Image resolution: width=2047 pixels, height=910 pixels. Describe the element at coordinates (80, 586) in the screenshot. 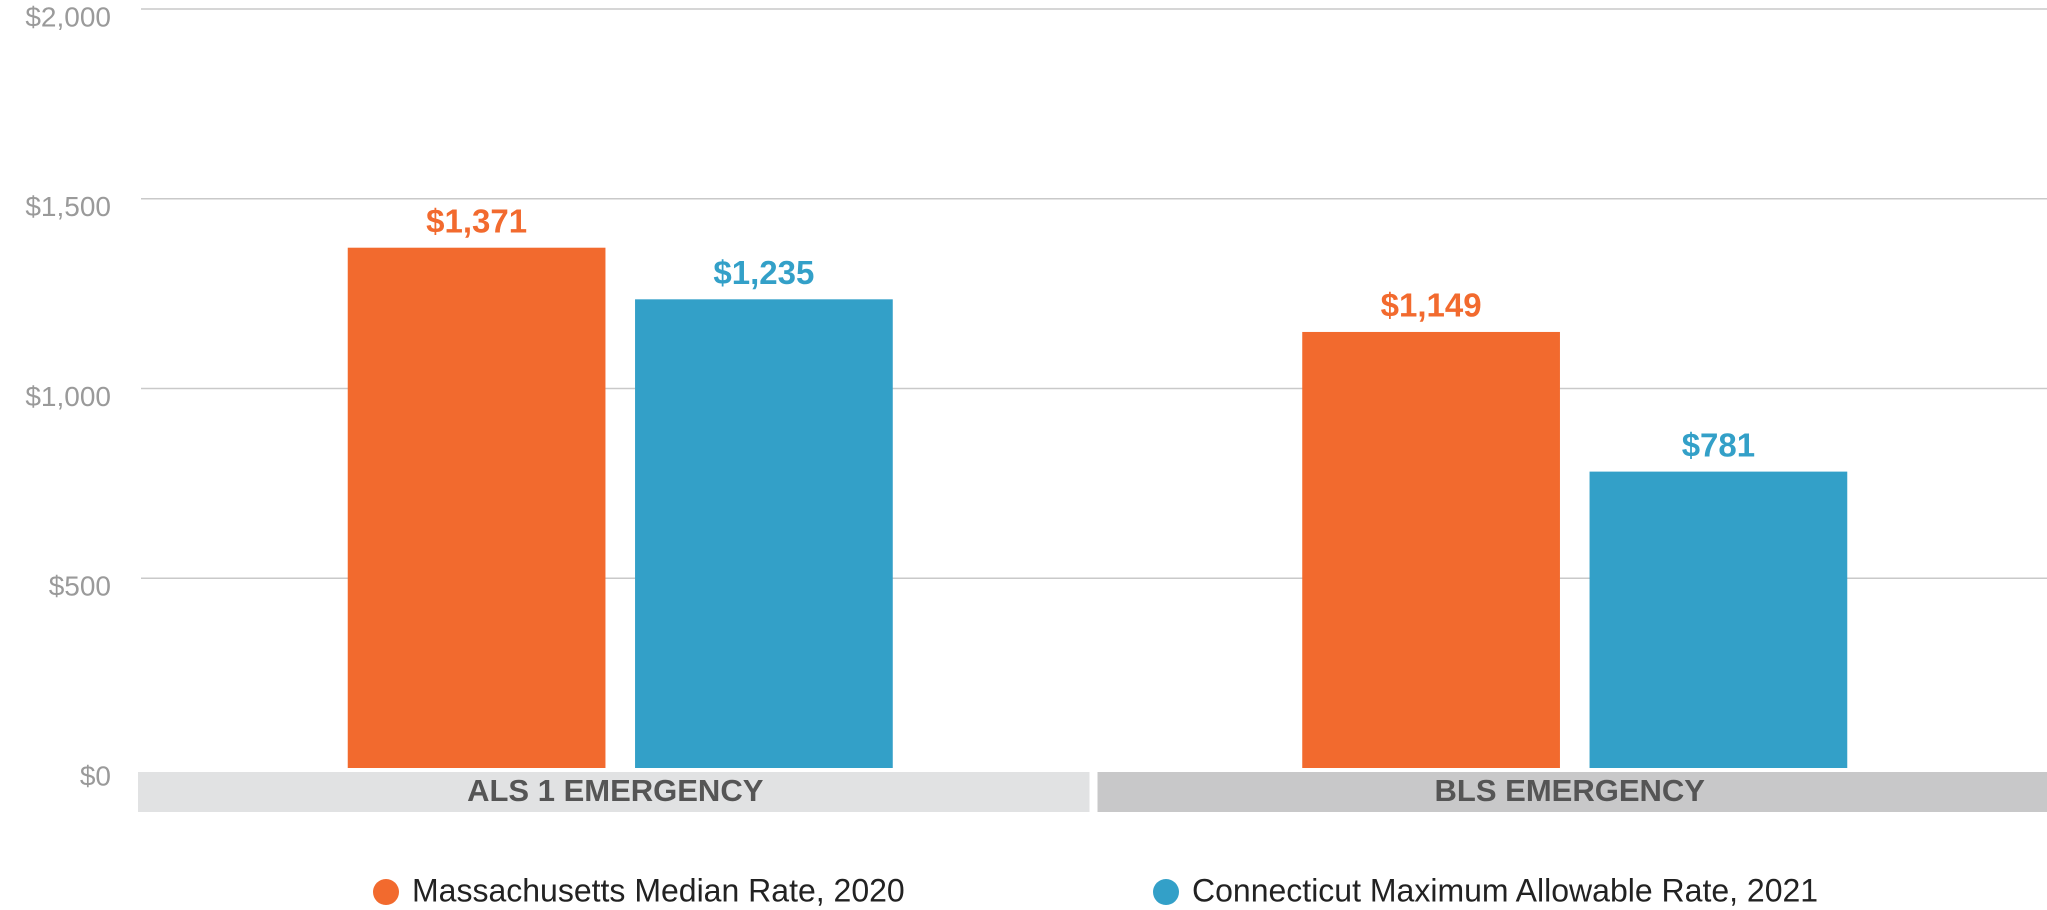

I see `y-tick-label: $500` at that location.